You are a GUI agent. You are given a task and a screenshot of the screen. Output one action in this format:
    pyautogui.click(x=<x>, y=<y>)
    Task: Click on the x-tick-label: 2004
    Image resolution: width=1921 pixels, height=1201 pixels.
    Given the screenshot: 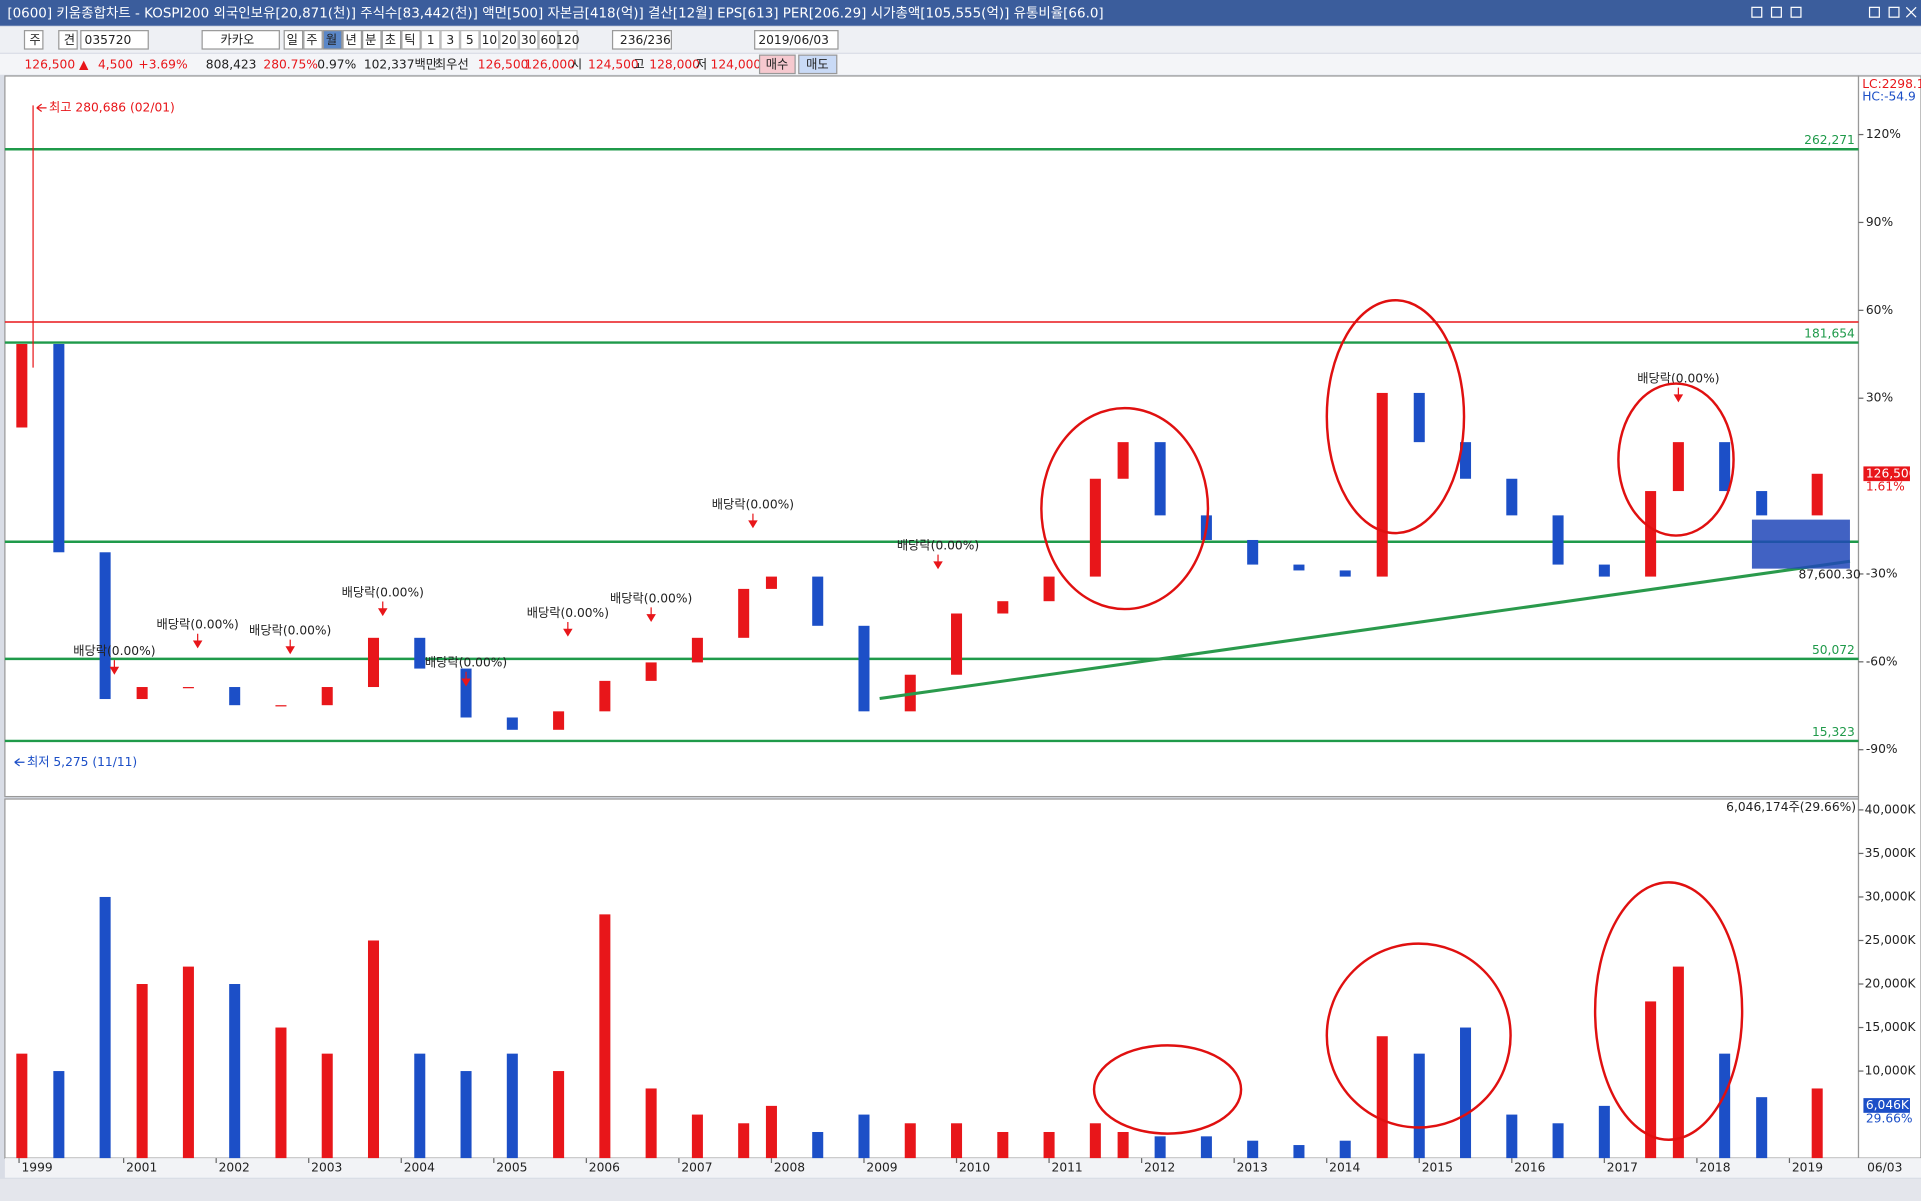 What is the action you would take?
    pyautogui.click(x=419, y=1167)
    